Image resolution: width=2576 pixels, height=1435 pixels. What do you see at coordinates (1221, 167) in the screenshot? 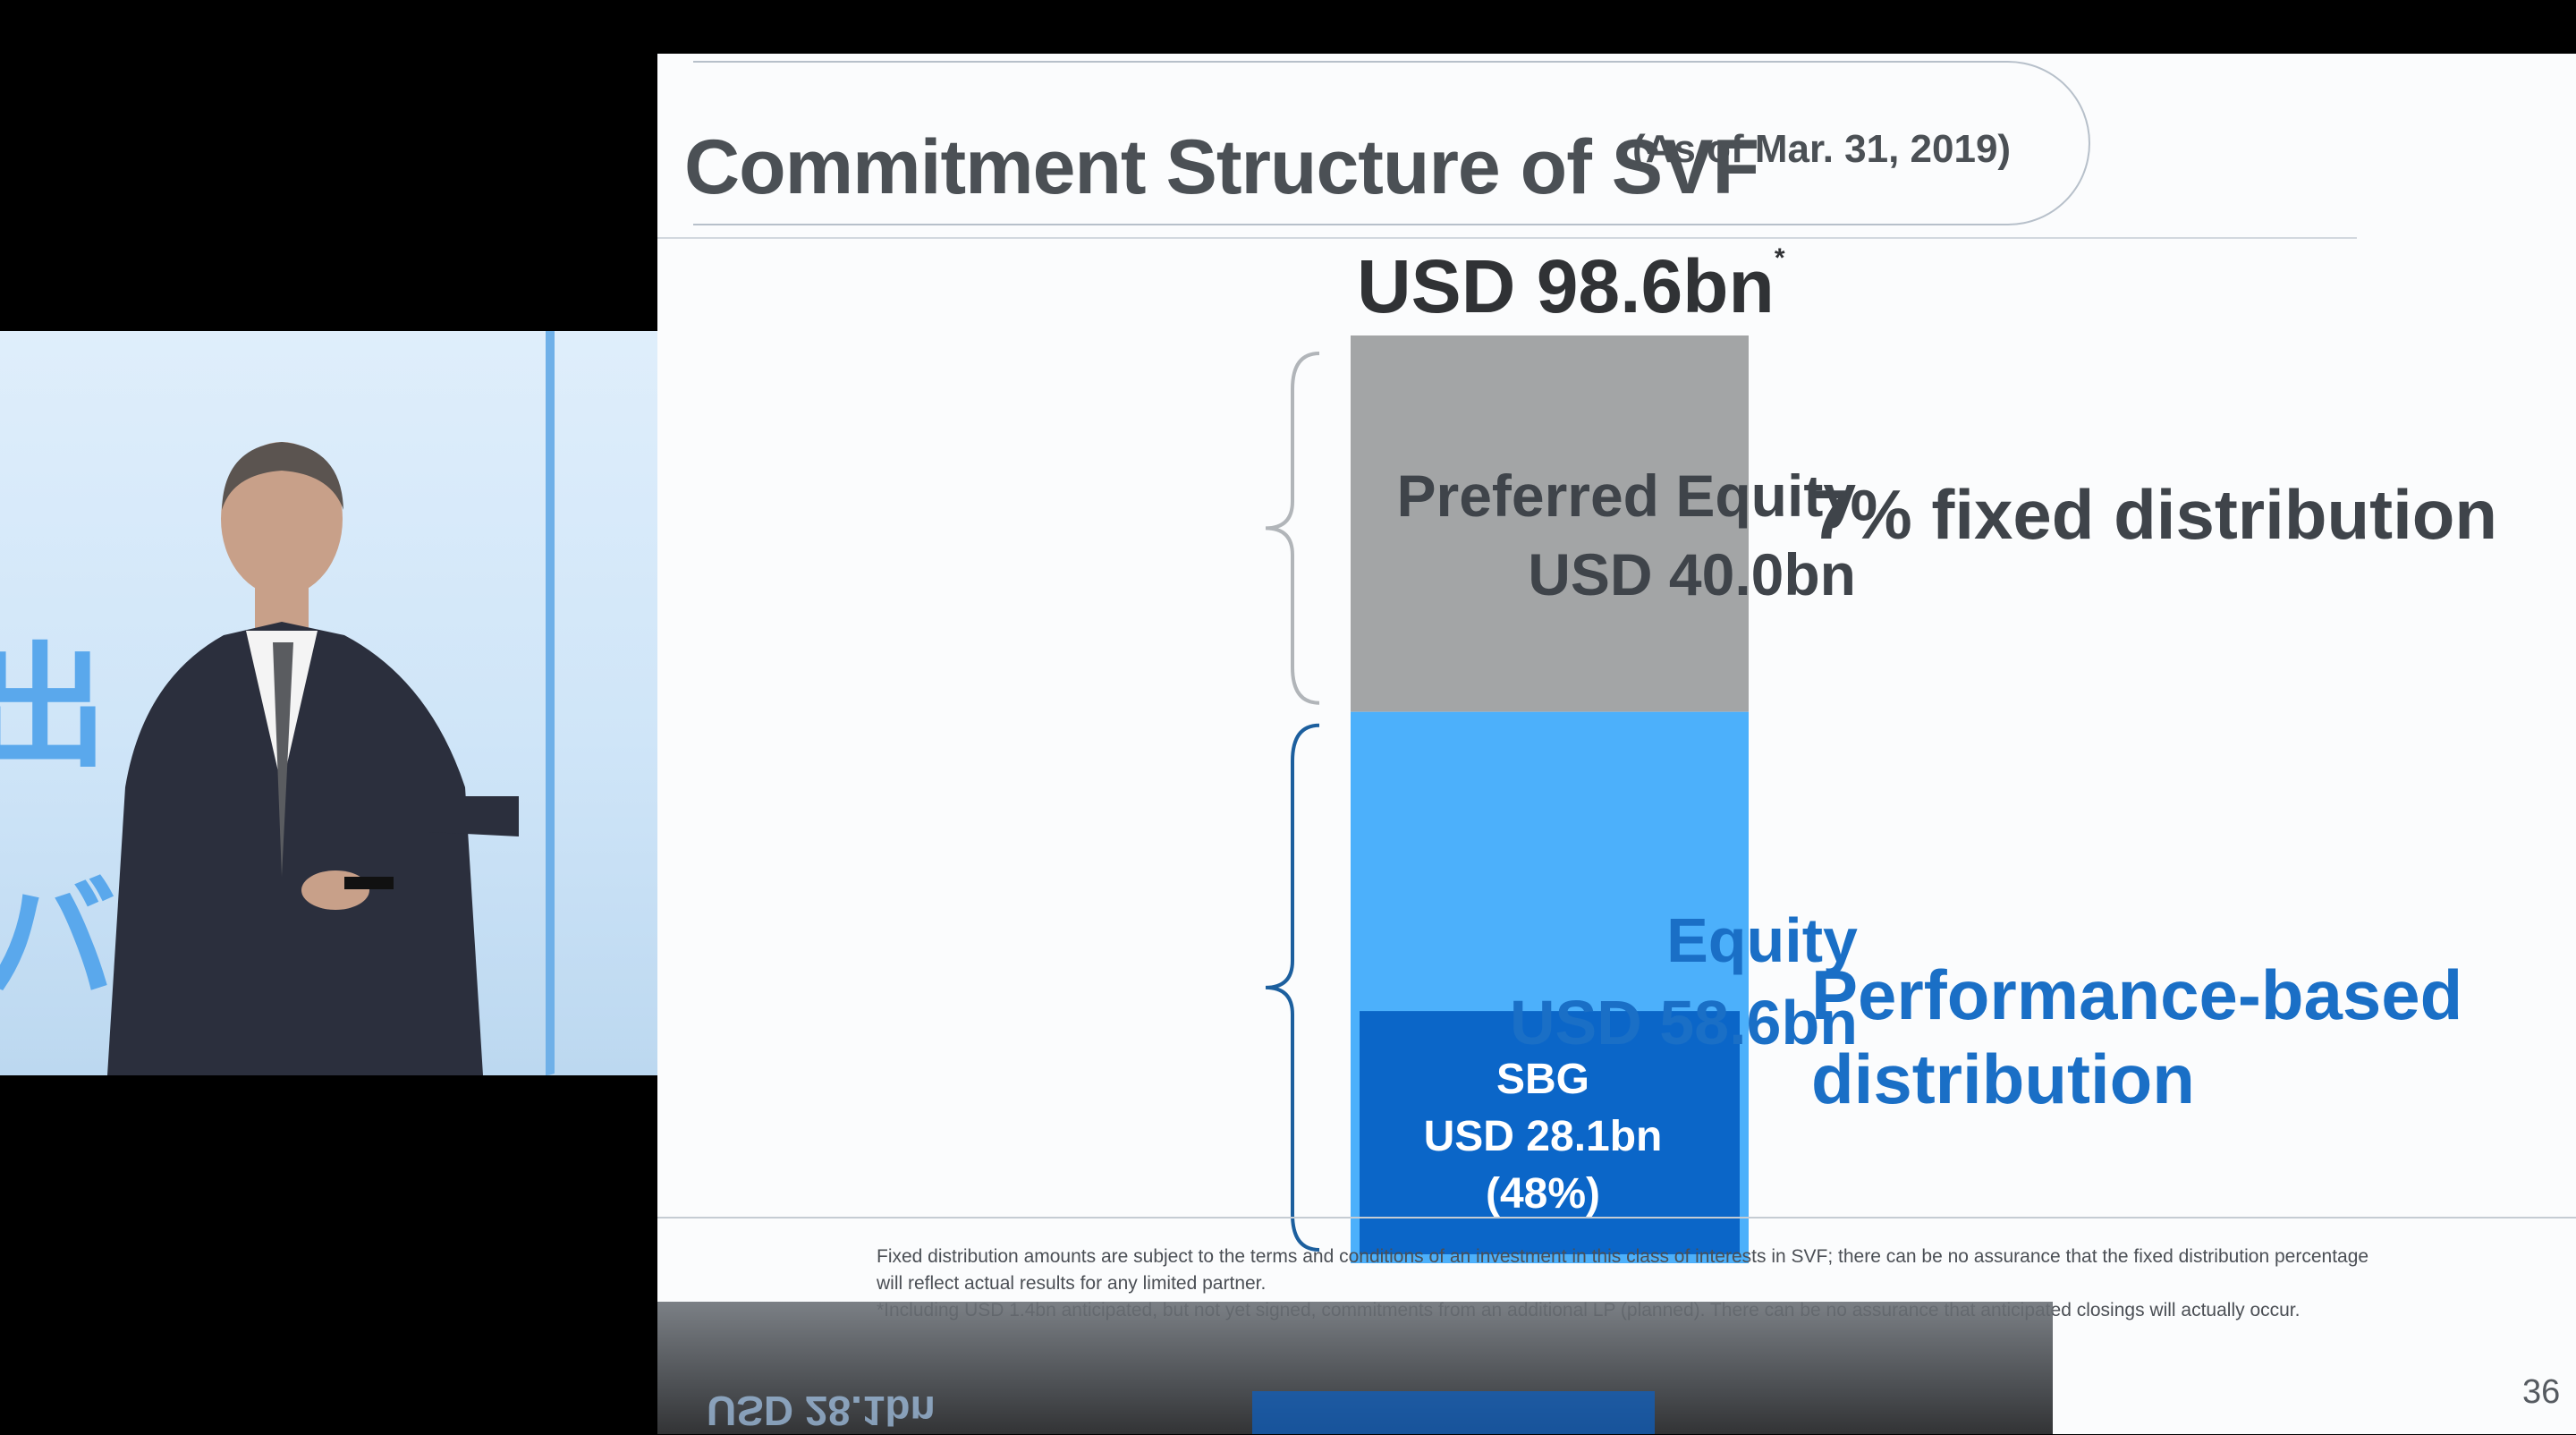
I see `slide-title: Commitment Structure of SVF` at bounding box center [1221, 167].